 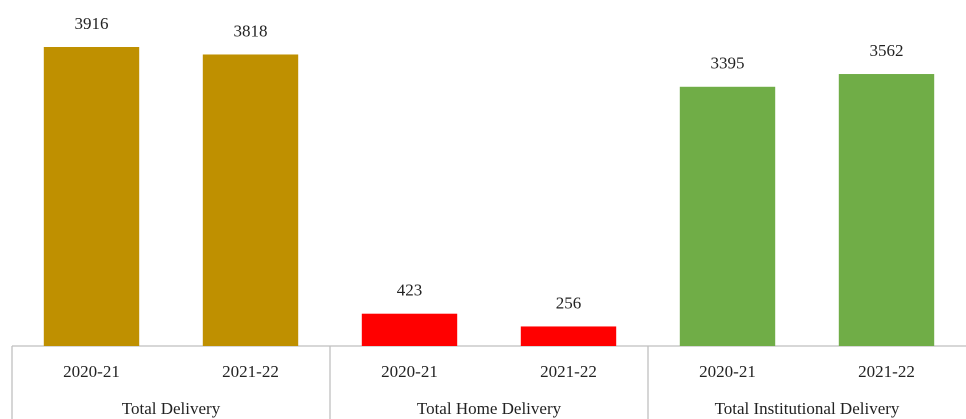 What do you see at coordinates (569, 302) in the screenshot?
I see `value-label: 256` at bounding box center [569, 302].